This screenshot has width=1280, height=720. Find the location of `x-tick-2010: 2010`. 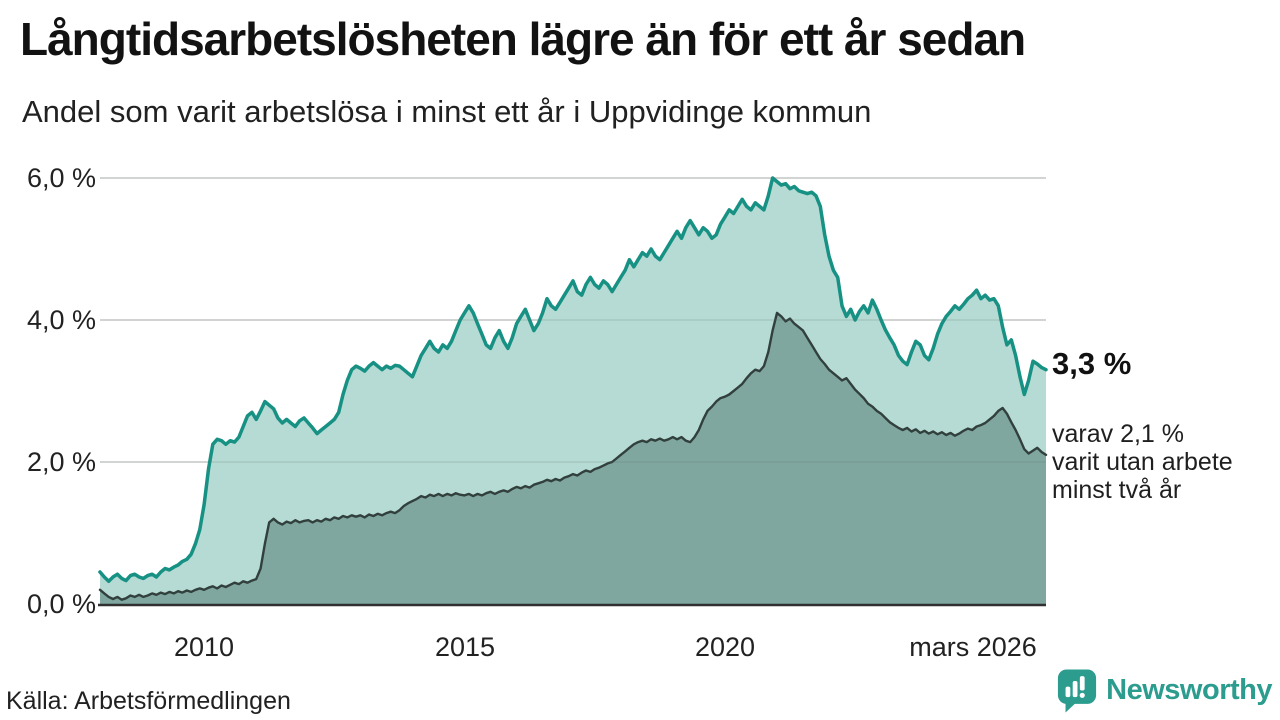

x-tick-2010: 2010 is located at coordinates (204, 647).